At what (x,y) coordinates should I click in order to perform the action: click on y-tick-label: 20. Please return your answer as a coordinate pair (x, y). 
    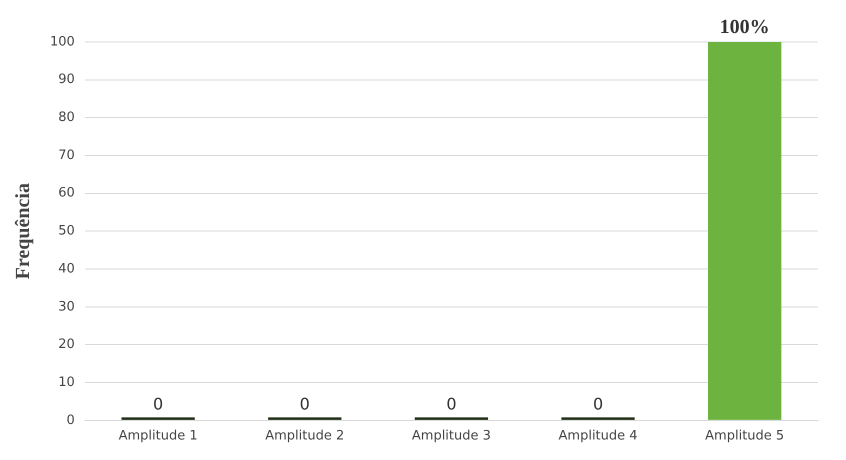
    Looking at the image, I should click on (66, 344).